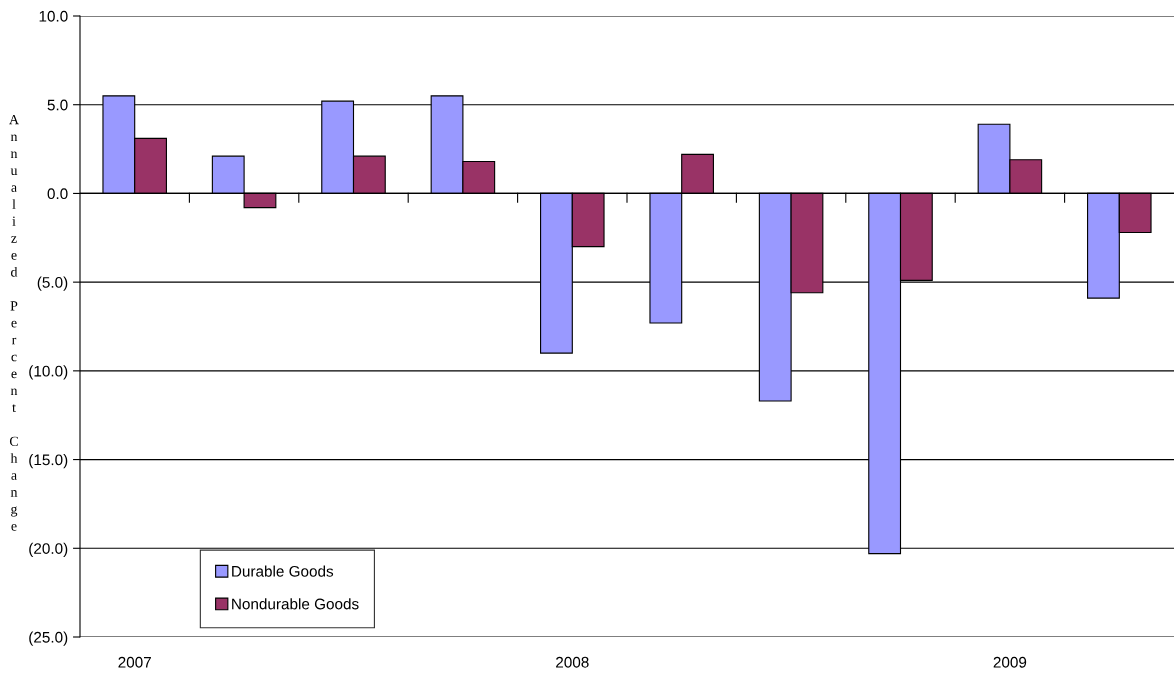 The image size is (1174, 675). I want to click on y-tick-label: (20.0), so click(48, 549).